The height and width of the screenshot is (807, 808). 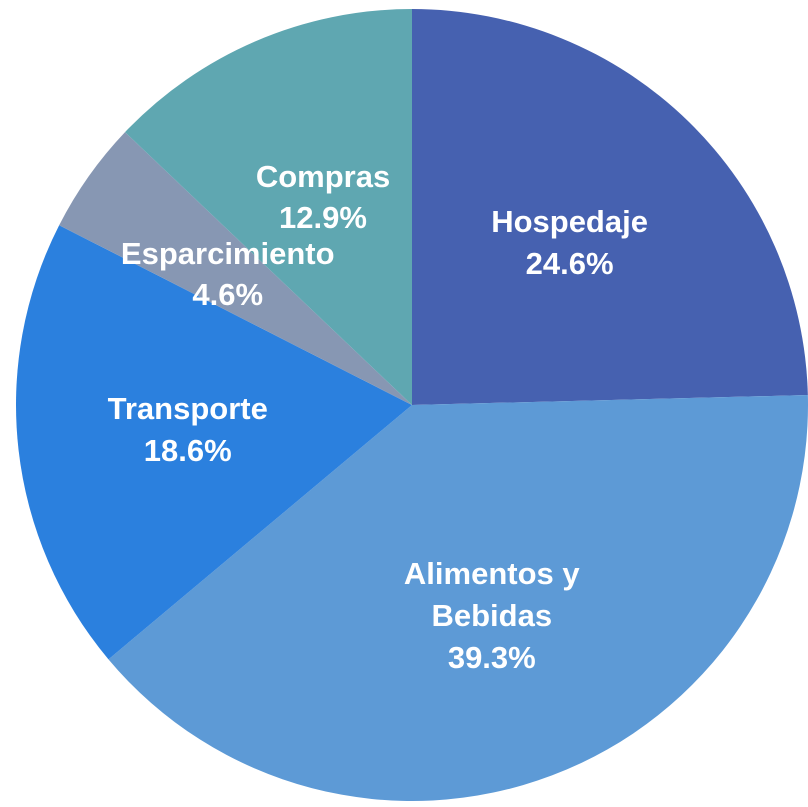 What do you see at coordinates (491, 595) in the screenshot?
I see `slice-category: Alimentos y Bebidas` at bounding box center [491, 595].